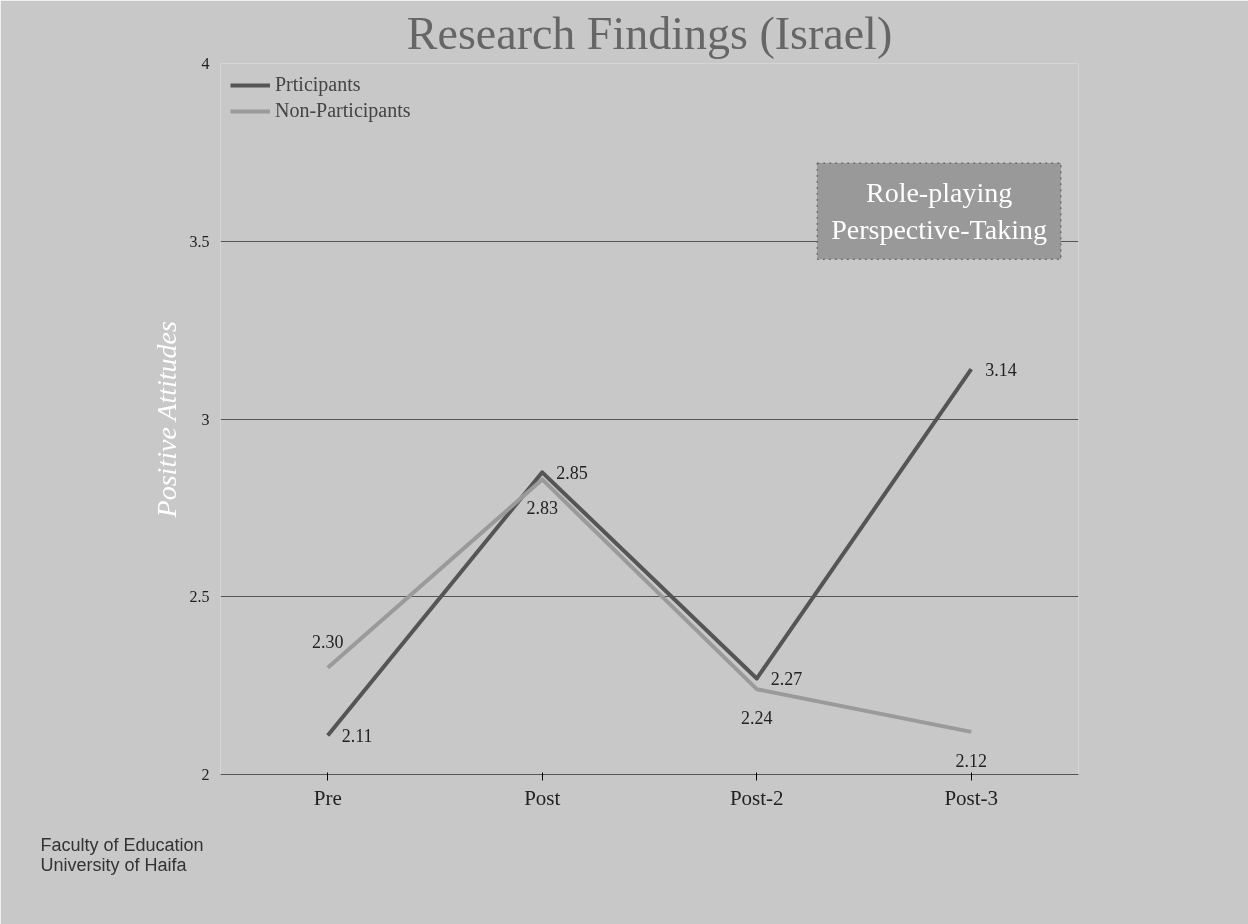 The image size is (1248, 924). I want to click on y-tick-label: 3, so click(205, 419).